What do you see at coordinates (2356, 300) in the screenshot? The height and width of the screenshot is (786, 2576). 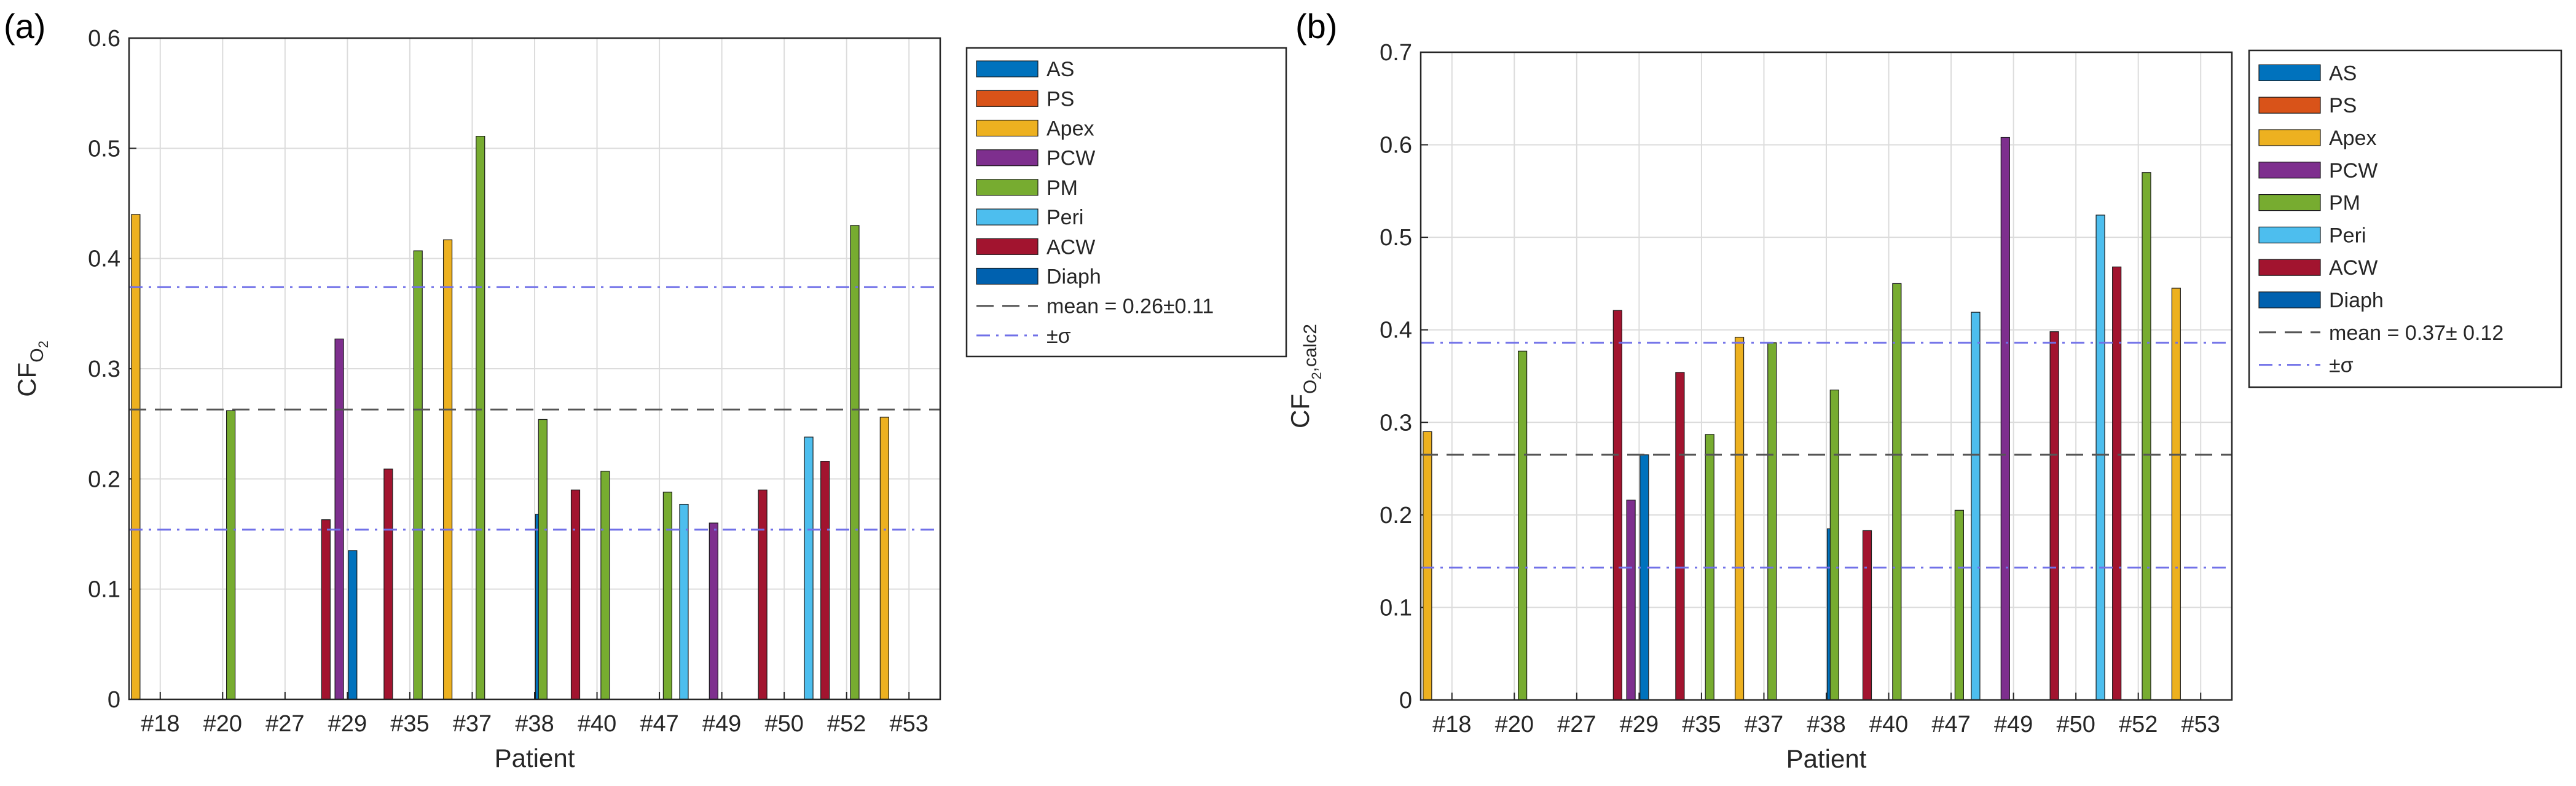 I see `legend-label: Diaph` at bounding box center [2356, 300].